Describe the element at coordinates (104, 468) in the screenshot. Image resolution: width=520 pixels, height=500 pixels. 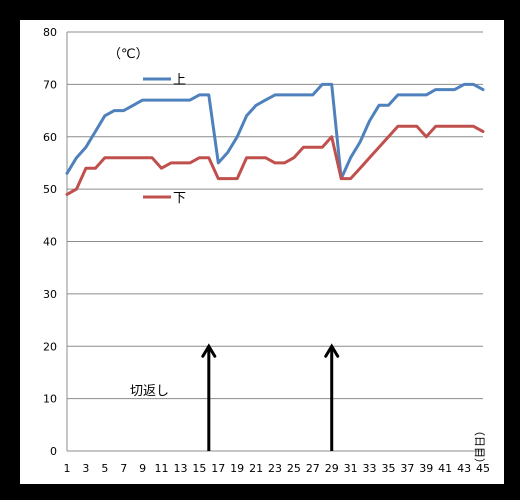
I see `x-tick-5: 5` at that location.